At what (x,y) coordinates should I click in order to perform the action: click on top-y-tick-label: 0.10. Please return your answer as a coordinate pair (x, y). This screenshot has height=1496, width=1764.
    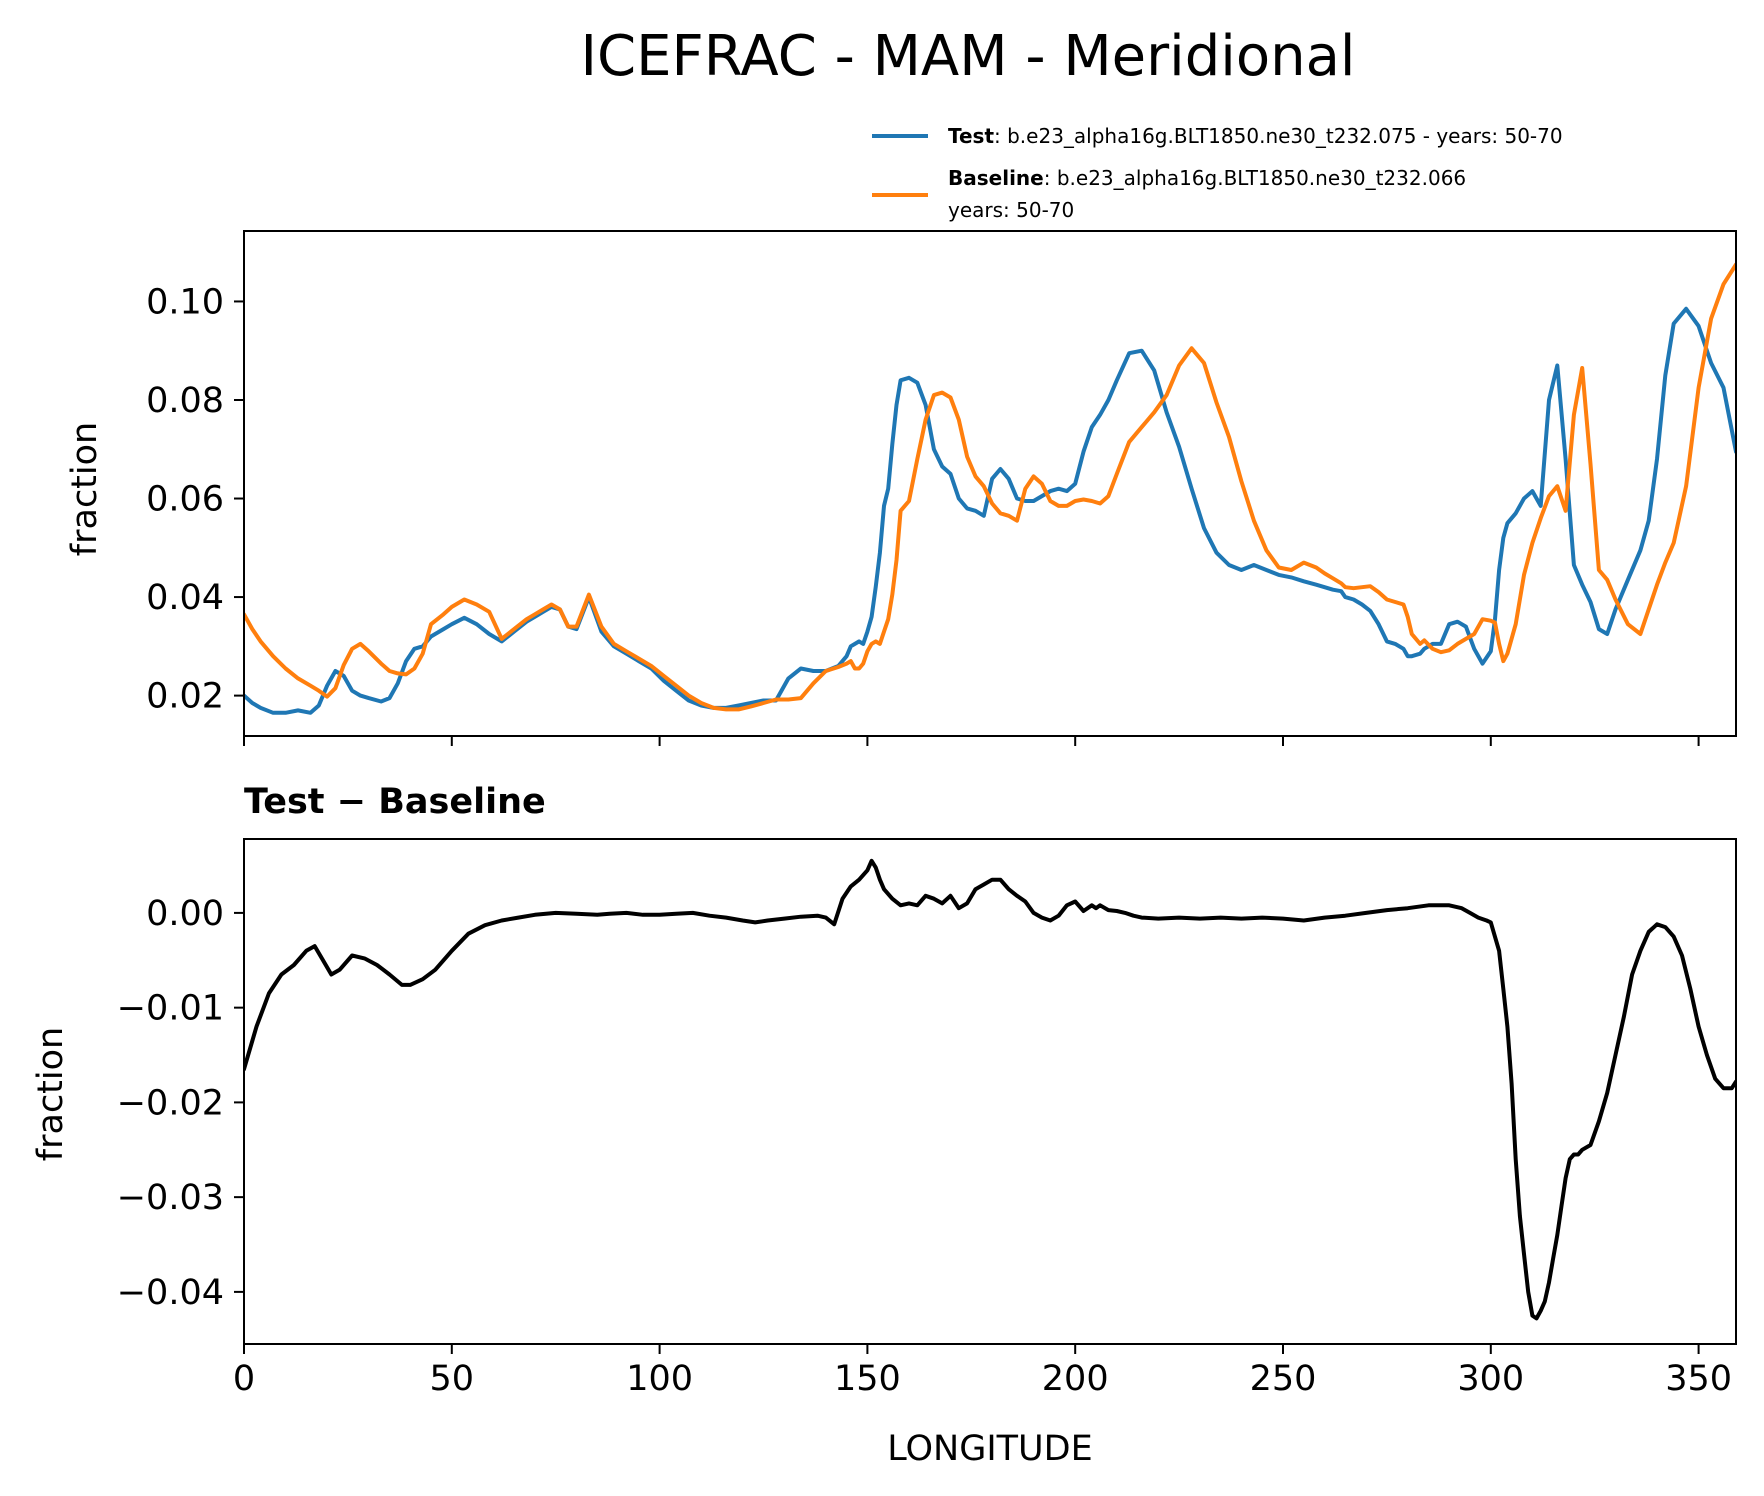
    Looking at the image, I should click on (185, 302).